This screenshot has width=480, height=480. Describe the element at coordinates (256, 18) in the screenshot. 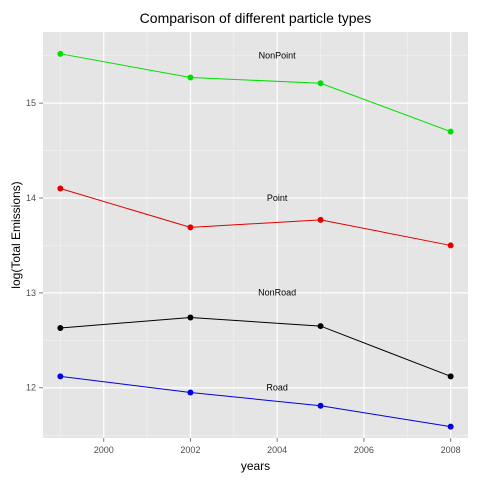

I see `chart-title: Comparison of different particle types` at that location.